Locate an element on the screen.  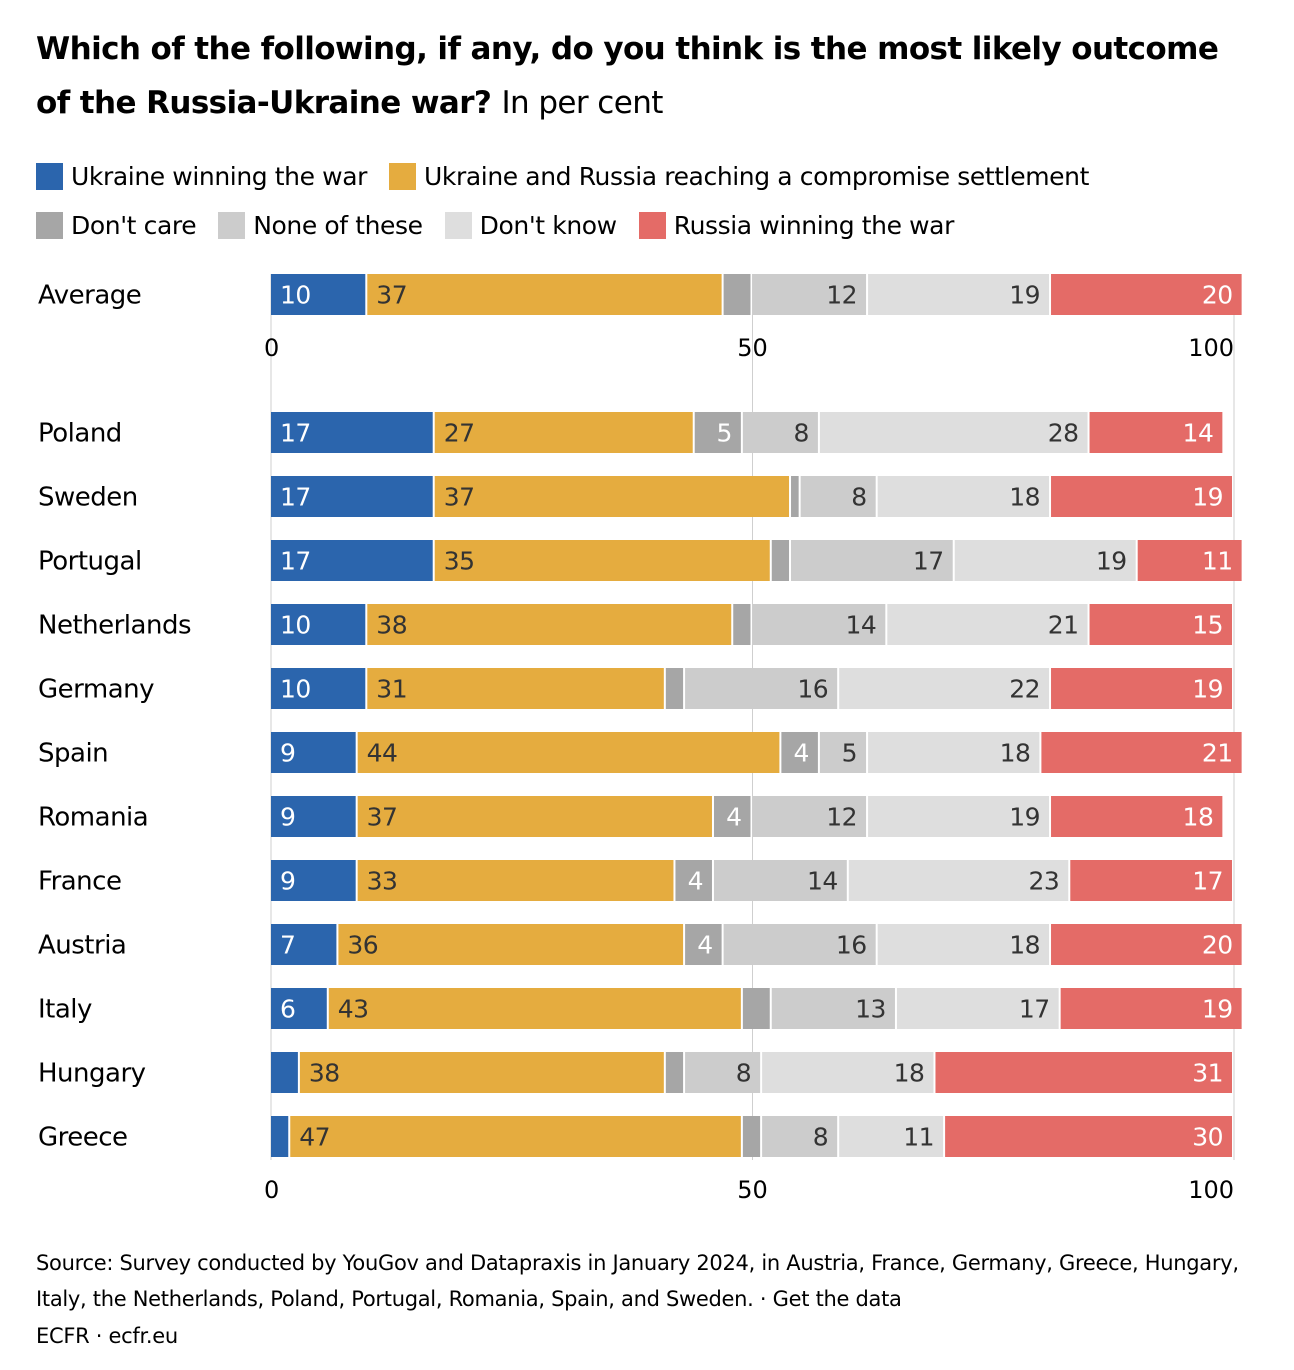
data-label: 27 is located at coordinates (459, 433).